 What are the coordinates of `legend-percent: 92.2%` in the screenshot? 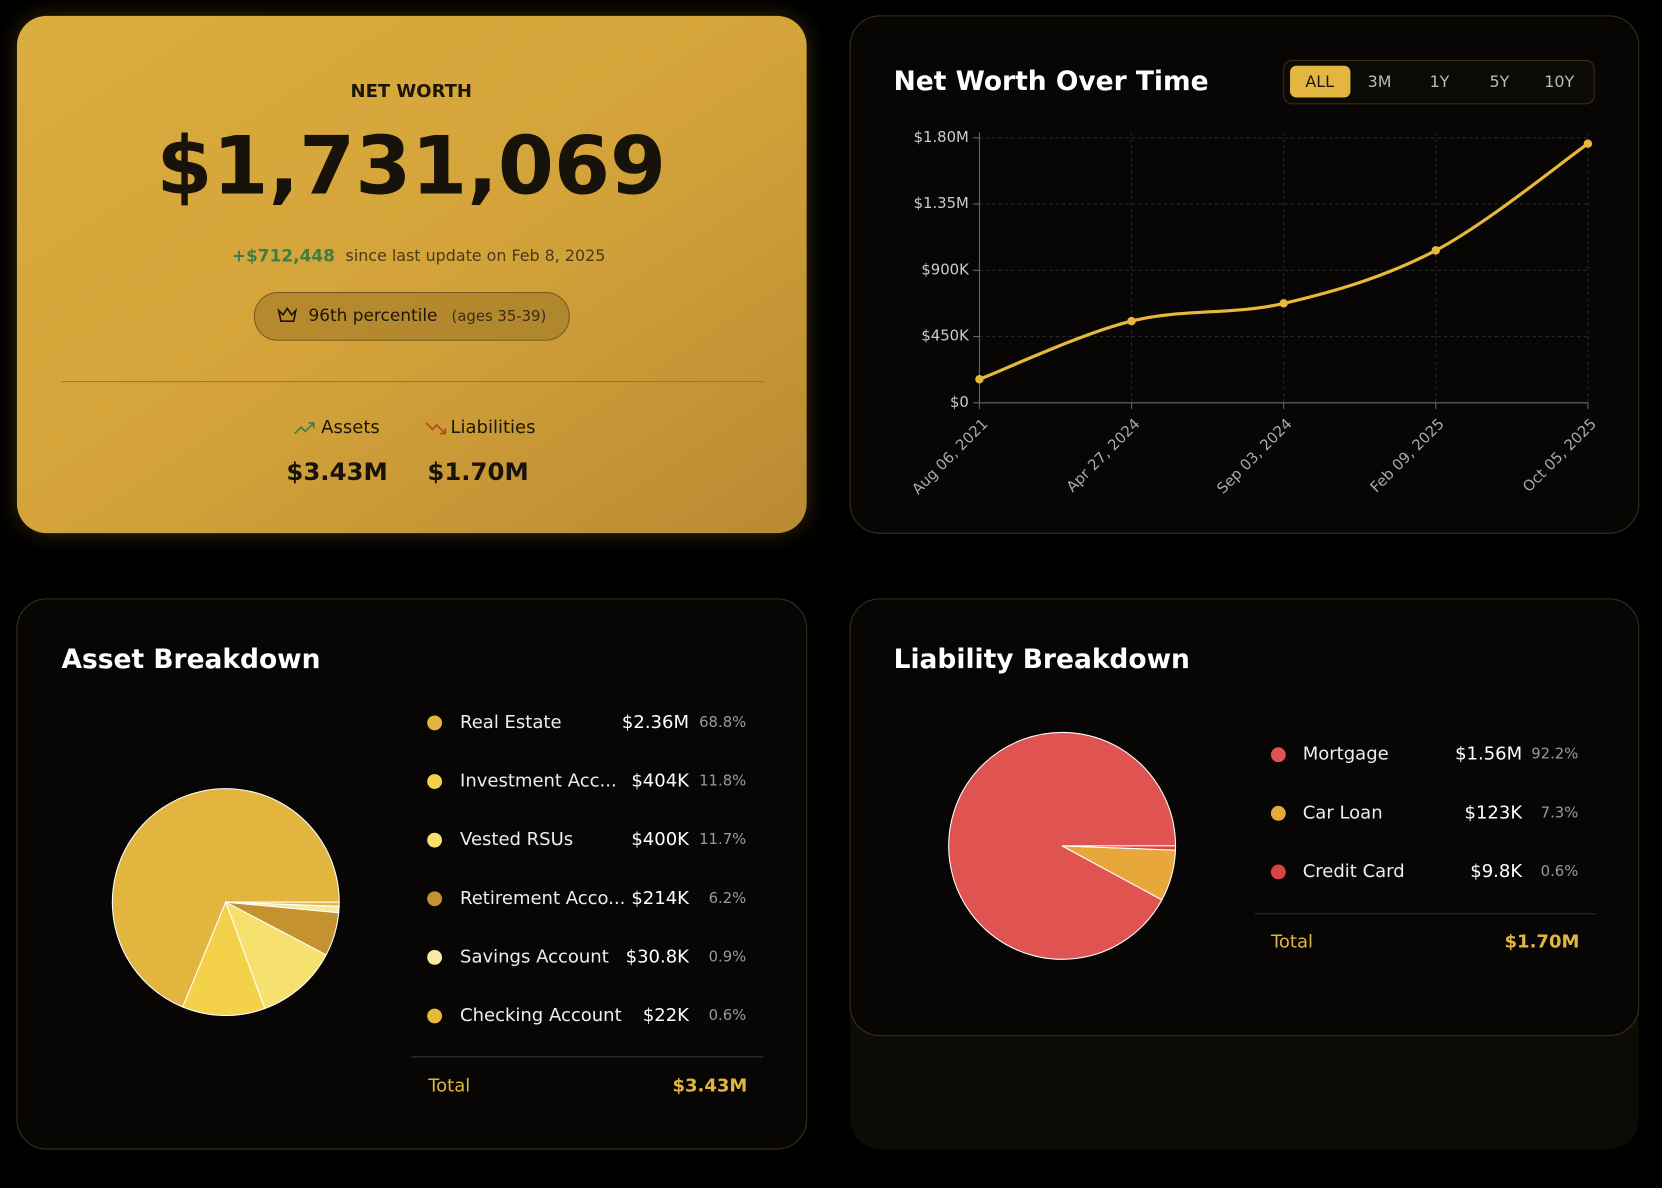 It's located at (1554, 754).